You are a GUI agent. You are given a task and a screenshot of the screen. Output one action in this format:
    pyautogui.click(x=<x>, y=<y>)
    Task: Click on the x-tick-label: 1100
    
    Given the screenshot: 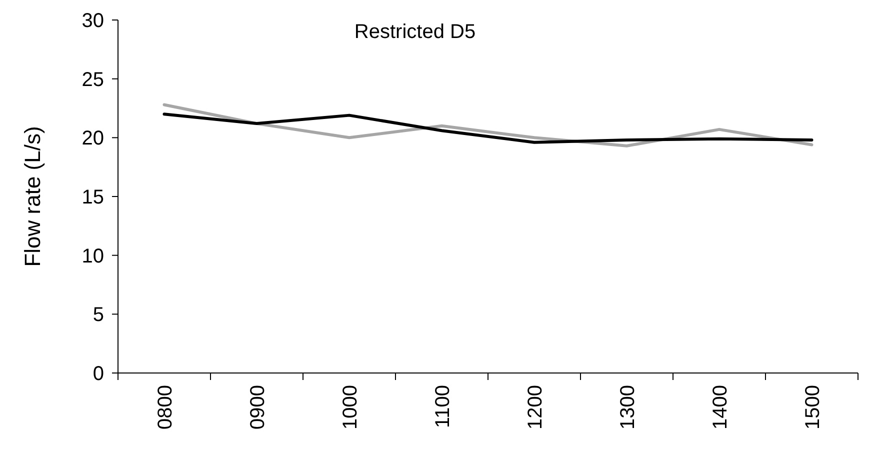 What is the action you would take?
    pyautogui.click(x=443, y=406)
    